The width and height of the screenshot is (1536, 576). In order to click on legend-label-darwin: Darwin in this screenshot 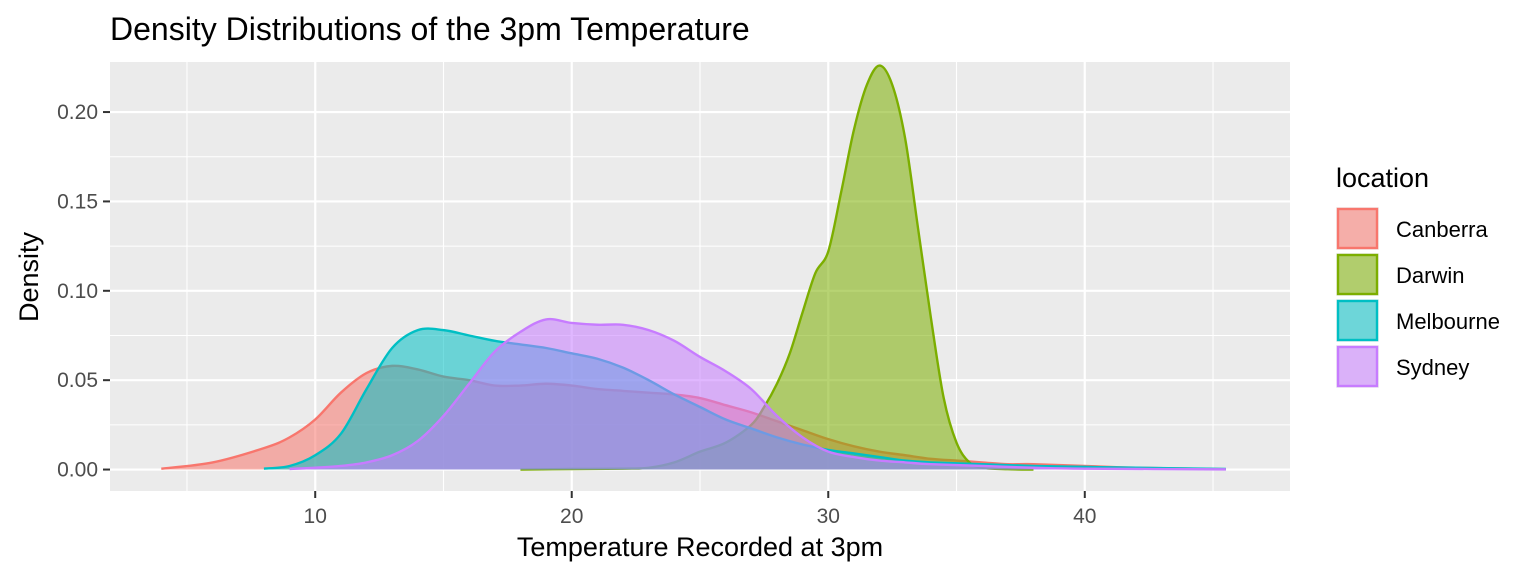, I will do `click(1430, 275)`.